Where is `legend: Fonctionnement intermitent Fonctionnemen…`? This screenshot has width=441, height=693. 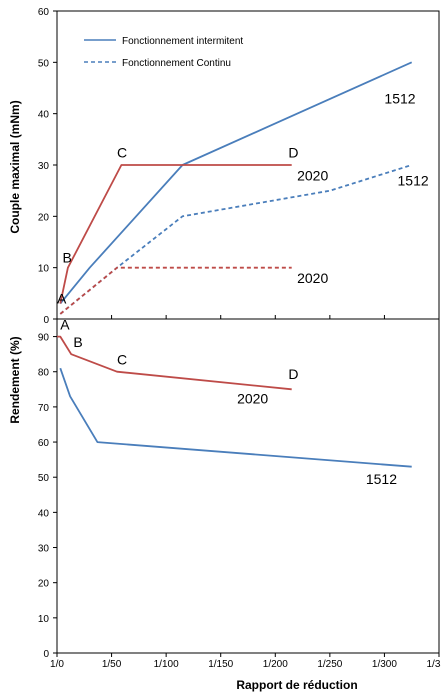
legend: Fonctionnement intermitent Fonctionnemen… is located at coordinates (163, 52).